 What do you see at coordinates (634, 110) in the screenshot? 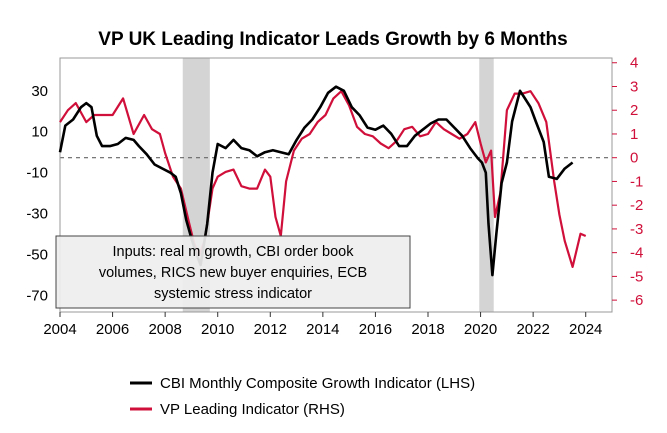
I see `right-tick-label: 2` at bounding box center [634, 110].